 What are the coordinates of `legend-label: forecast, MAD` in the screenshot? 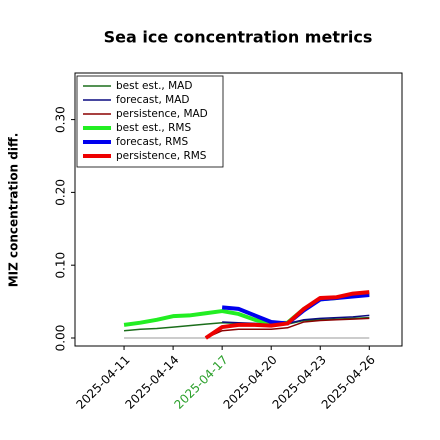 It's located at (152, 100).